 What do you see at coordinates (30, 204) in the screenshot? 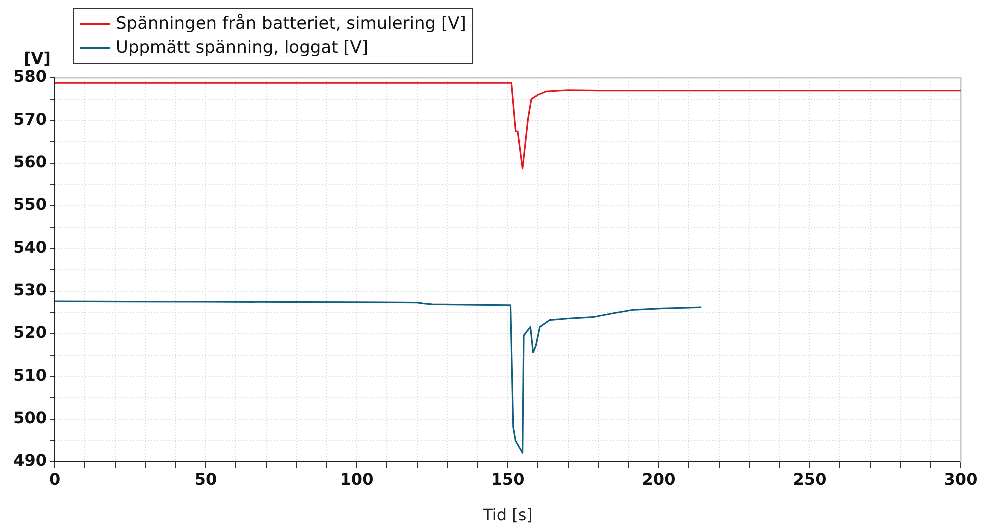
I see `y-tick-label: 550` at bounding box center [30, 204].